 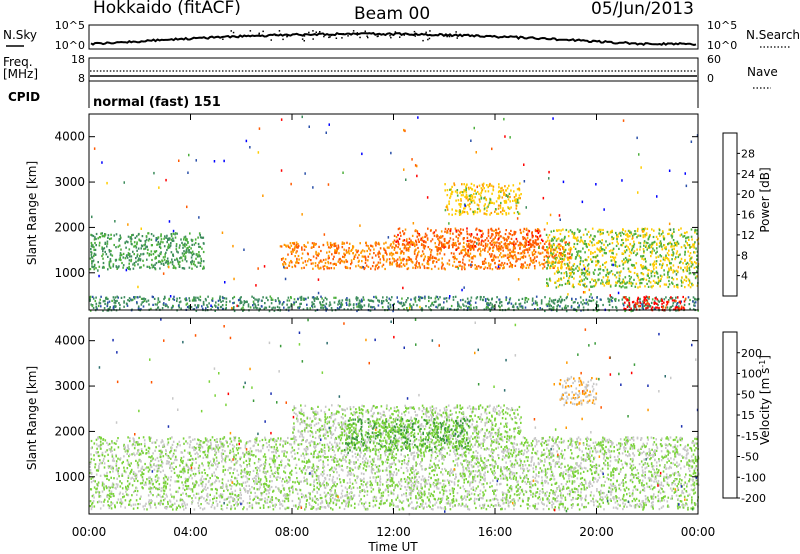 I want to click on freq-left-tick-bottom: 8, so click(x=81, y=78).